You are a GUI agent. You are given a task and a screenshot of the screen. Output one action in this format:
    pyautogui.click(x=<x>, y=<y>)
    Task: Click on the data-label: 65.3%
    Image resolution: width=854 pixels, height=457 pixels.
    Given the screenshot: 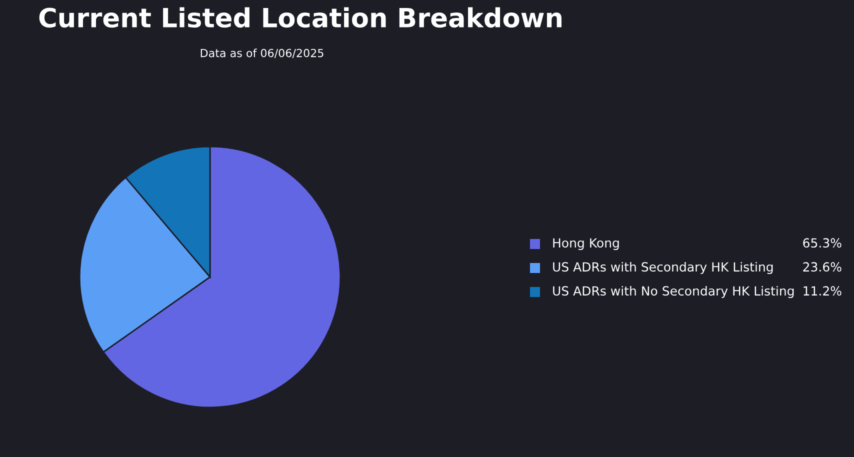 What is the action you would take?
    pyautogui.click(x=822, y=243)
    